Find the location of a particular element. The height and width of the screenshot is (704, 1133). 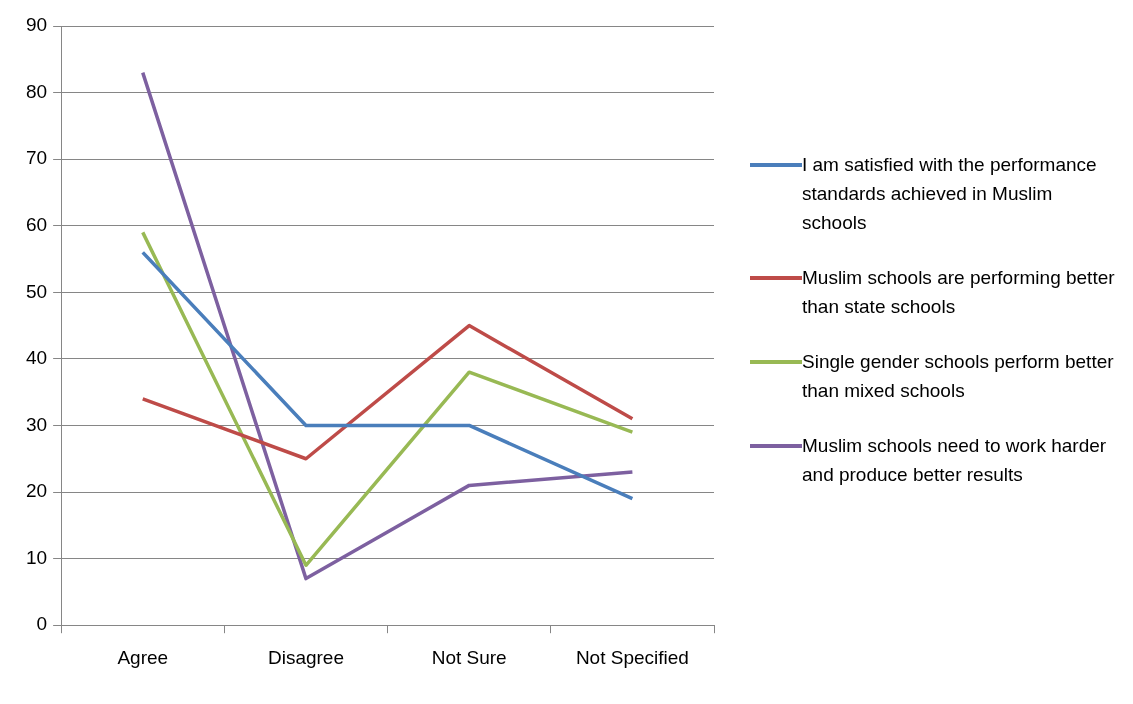

y-tick-label: 10 is located at coordinates (36, 557).